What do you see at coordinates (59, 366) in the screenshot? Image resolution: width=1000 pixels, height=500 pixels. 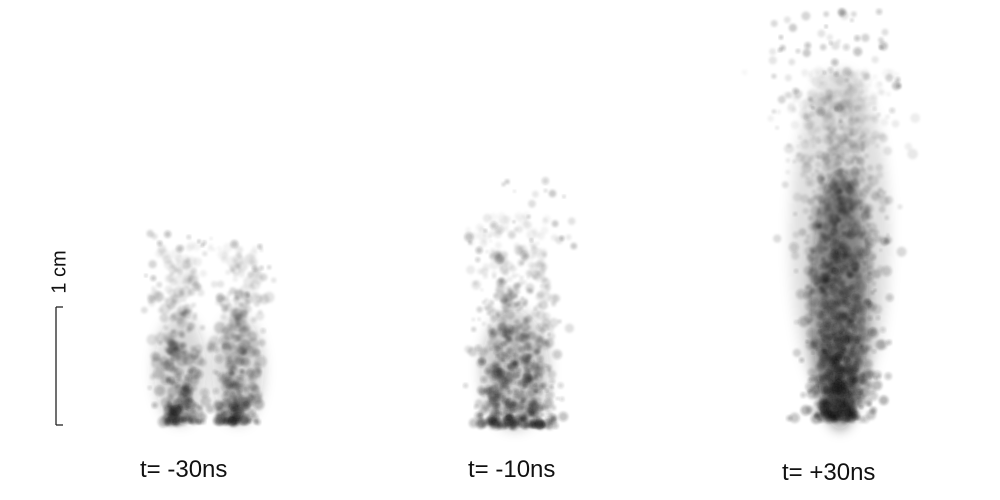 I see `scale-bar` at bounding box center [59, 366].